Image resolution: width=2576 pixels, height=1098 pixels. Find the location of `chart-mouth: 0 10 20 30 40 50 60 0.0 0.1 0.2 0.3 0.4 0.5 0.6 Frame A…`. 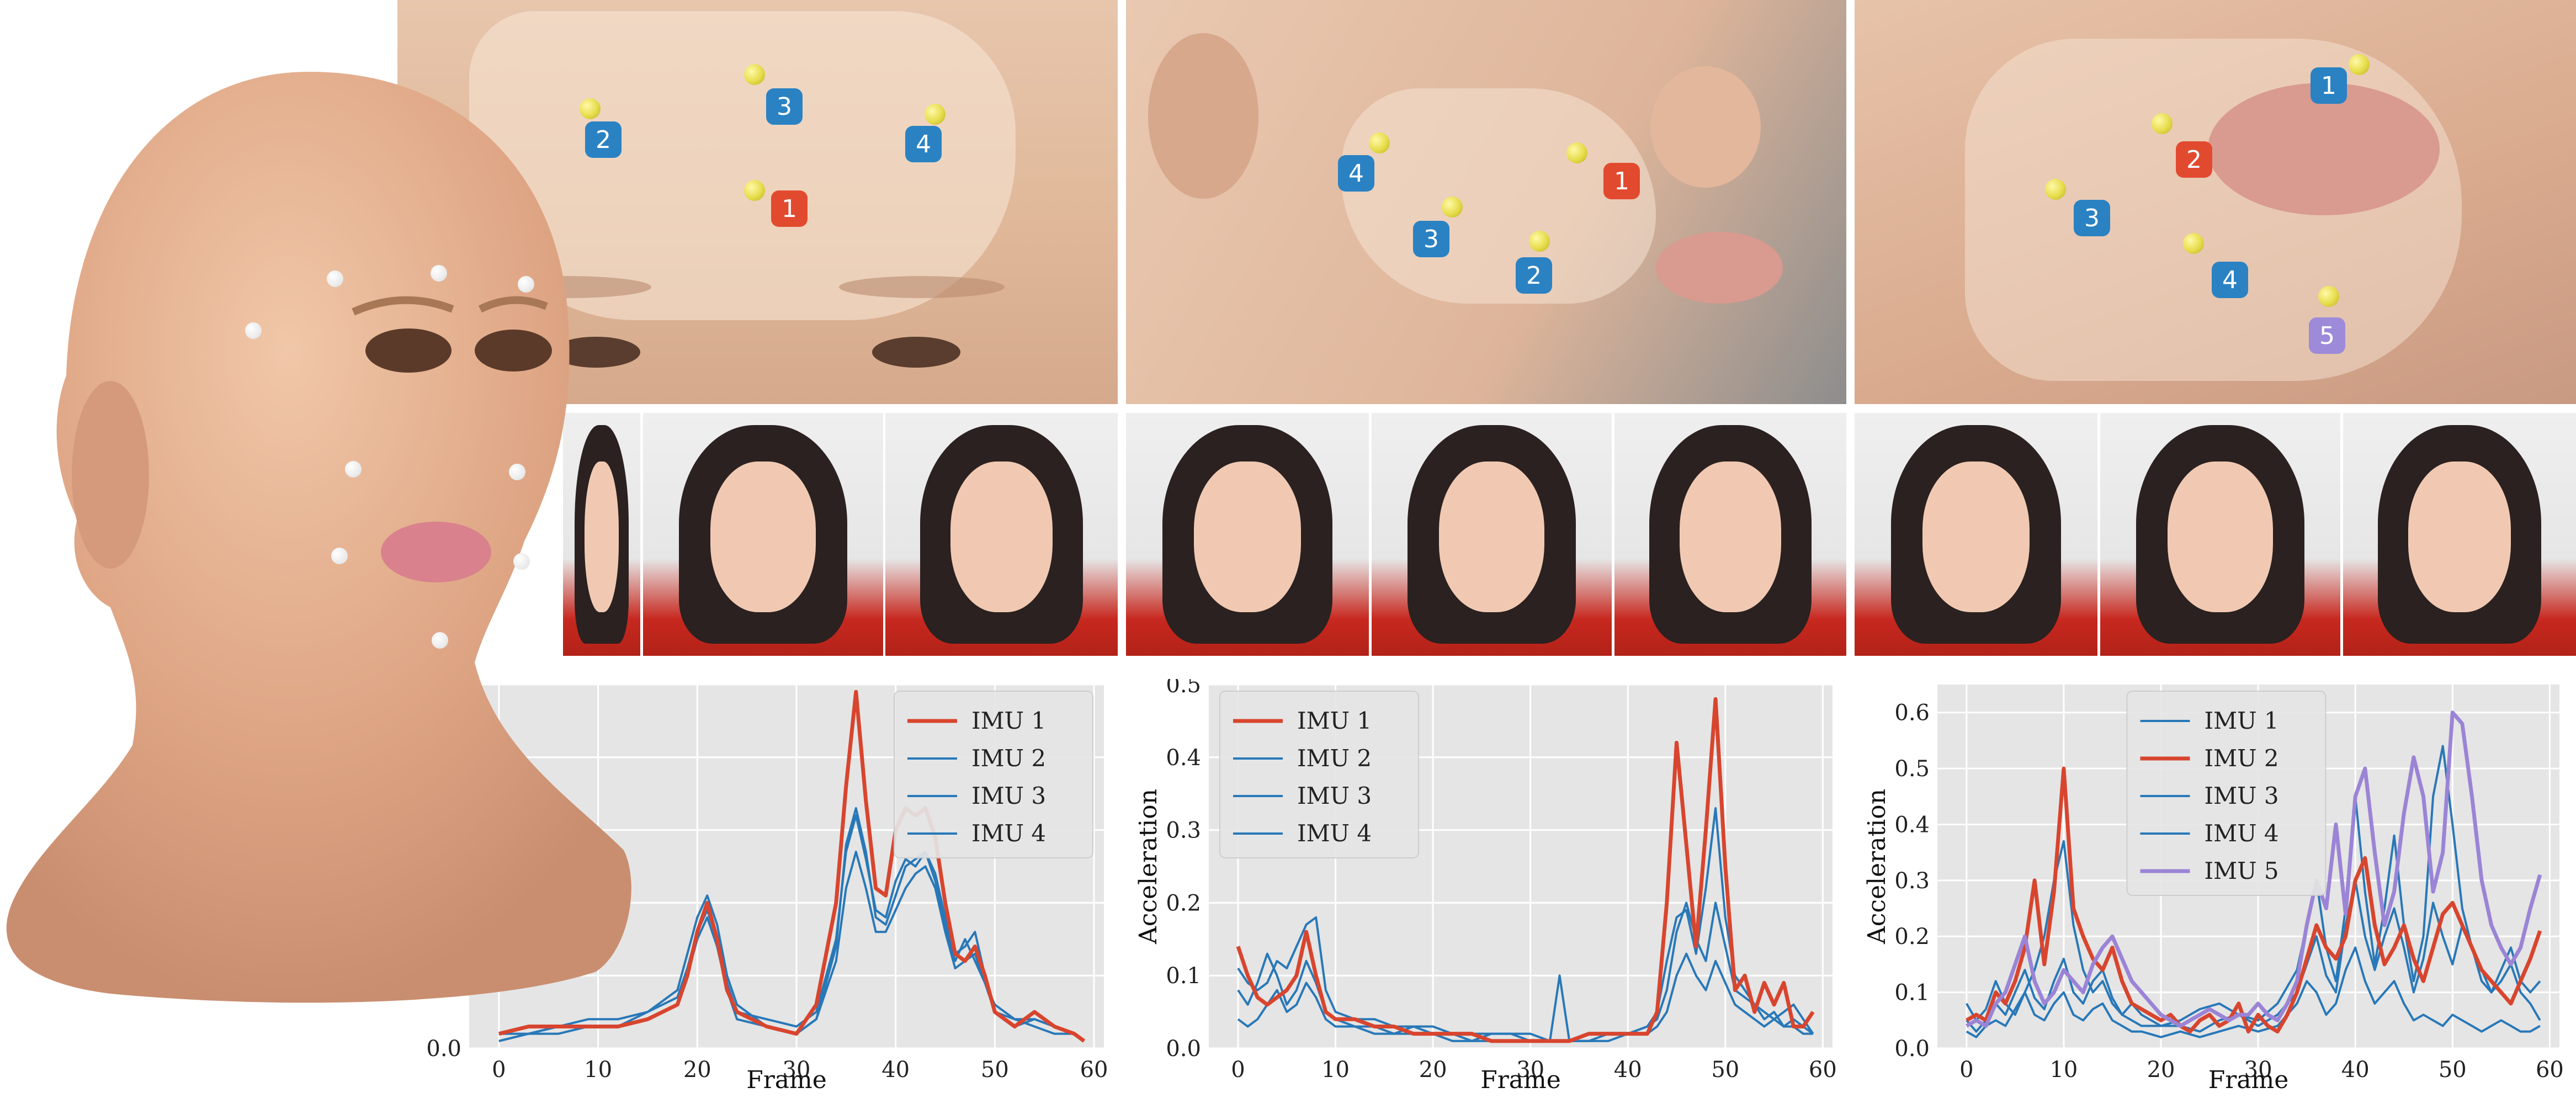

chart-mouth: 0 10 20 30 40 50 60 0.0 0.1 0.2 0.3 0.4 0.5 0.6 Frame A… is located at coordinates (2215, 888).